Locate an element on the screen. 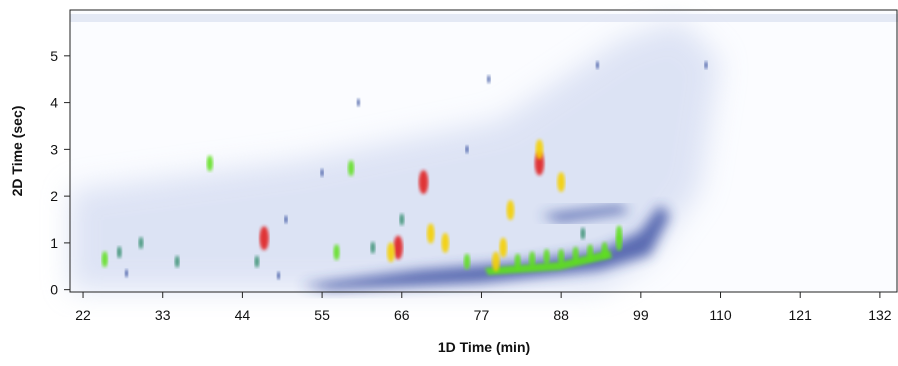 The image size is (898, 366). y-tick-label: 2 is located at coordinates (54, 196).